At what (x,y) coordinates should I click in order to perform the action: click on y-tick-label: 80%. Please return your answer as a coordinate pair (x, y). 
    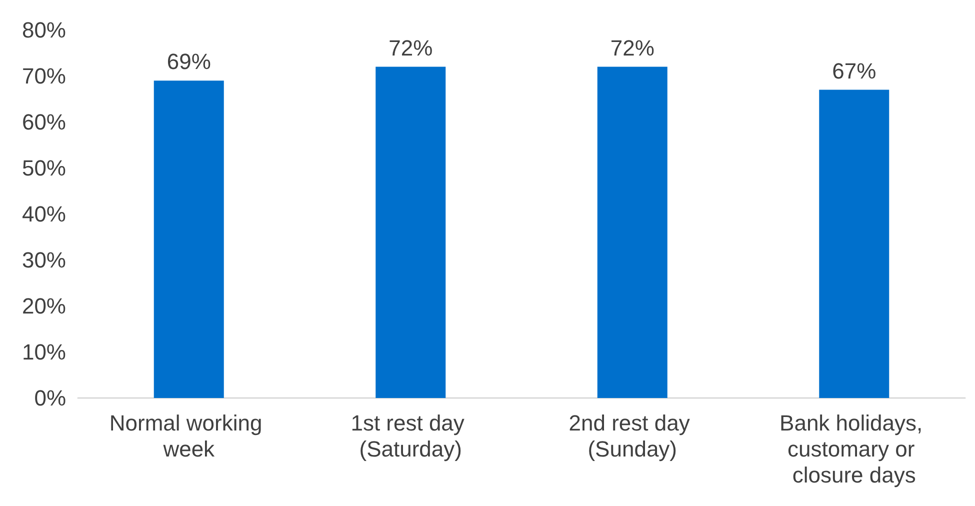
    Looking at the image, I should click on (44, 30).